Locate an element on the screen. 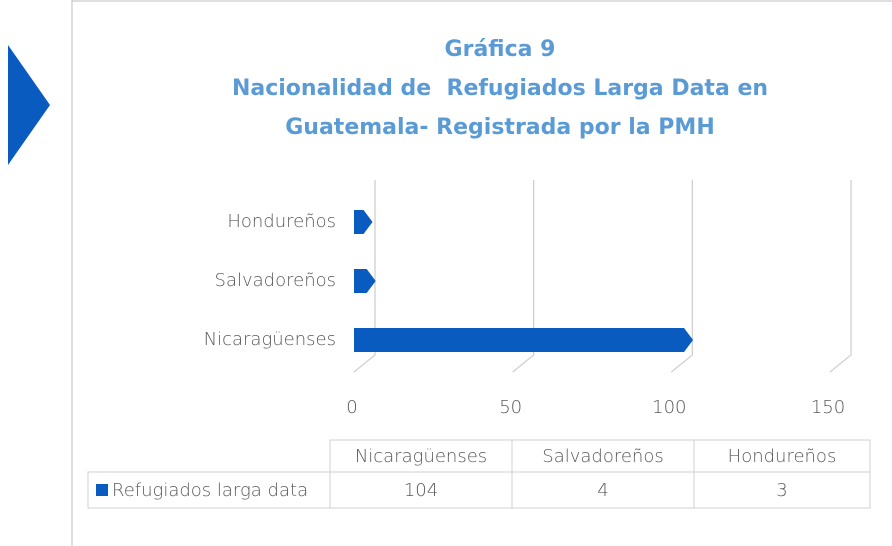 This screenshot has width=892, height=546. table-value: 4 is located at coordinates (602, 490).